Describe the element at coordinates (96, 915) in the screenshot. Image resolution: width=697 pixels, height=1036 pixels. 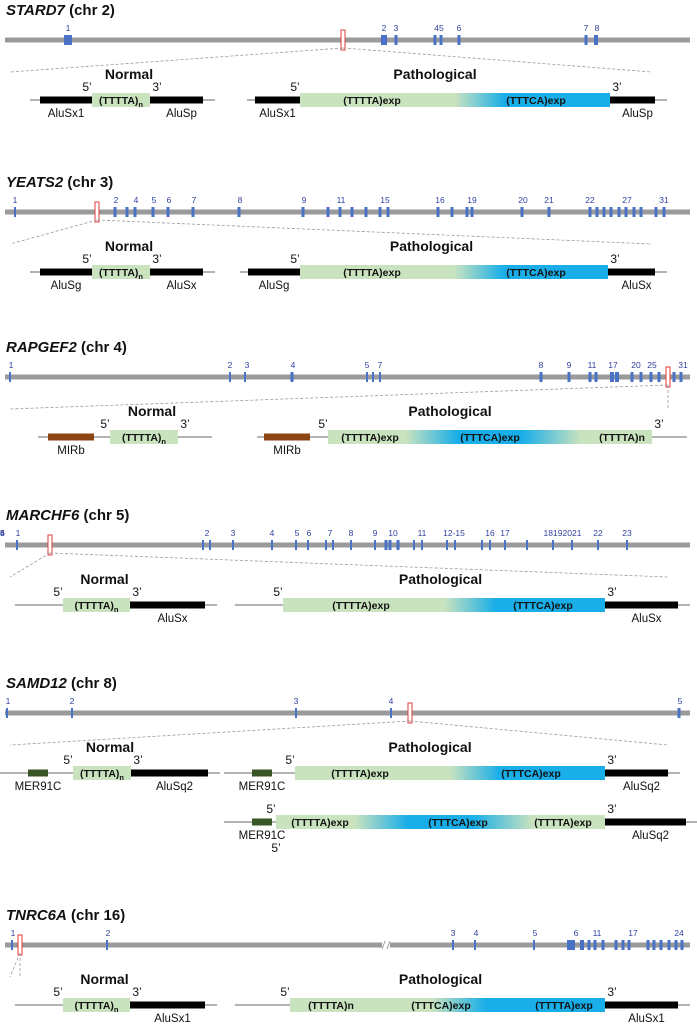
I see `gene-chr: (chr 16)` at that location.